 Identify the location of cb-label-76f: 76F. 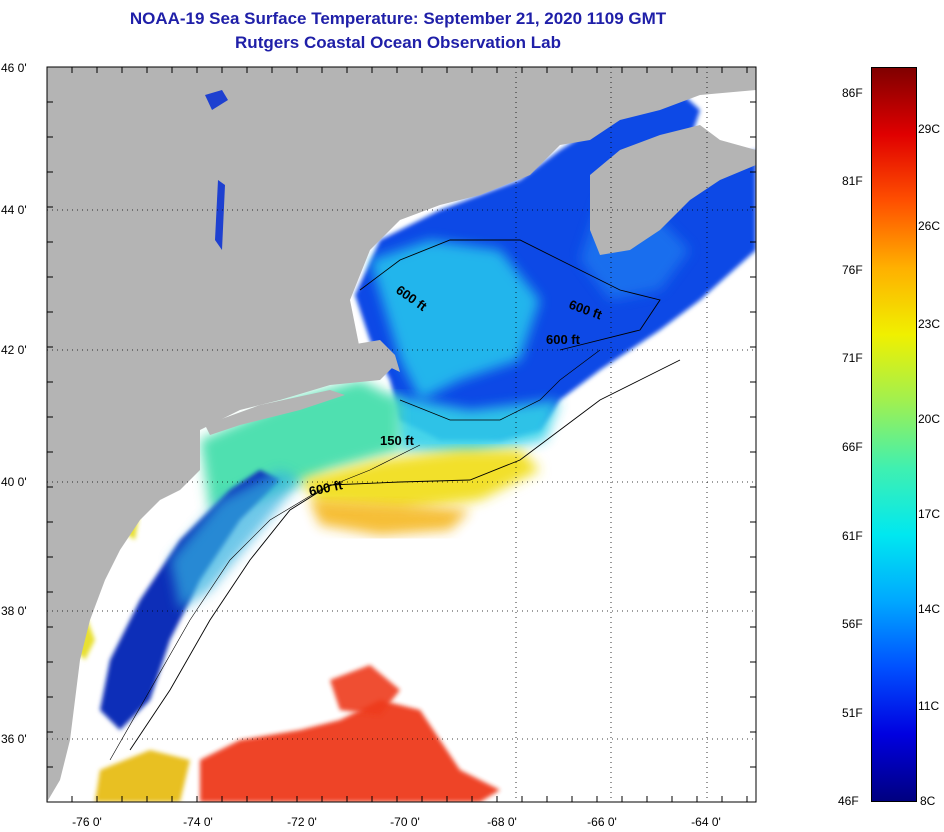
(852, 270).